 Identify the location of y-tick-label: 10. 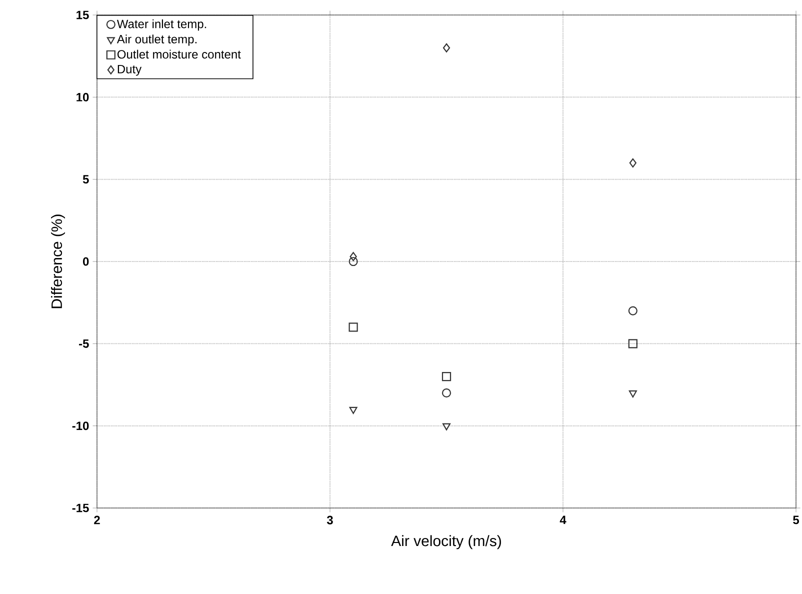
(82, 97).